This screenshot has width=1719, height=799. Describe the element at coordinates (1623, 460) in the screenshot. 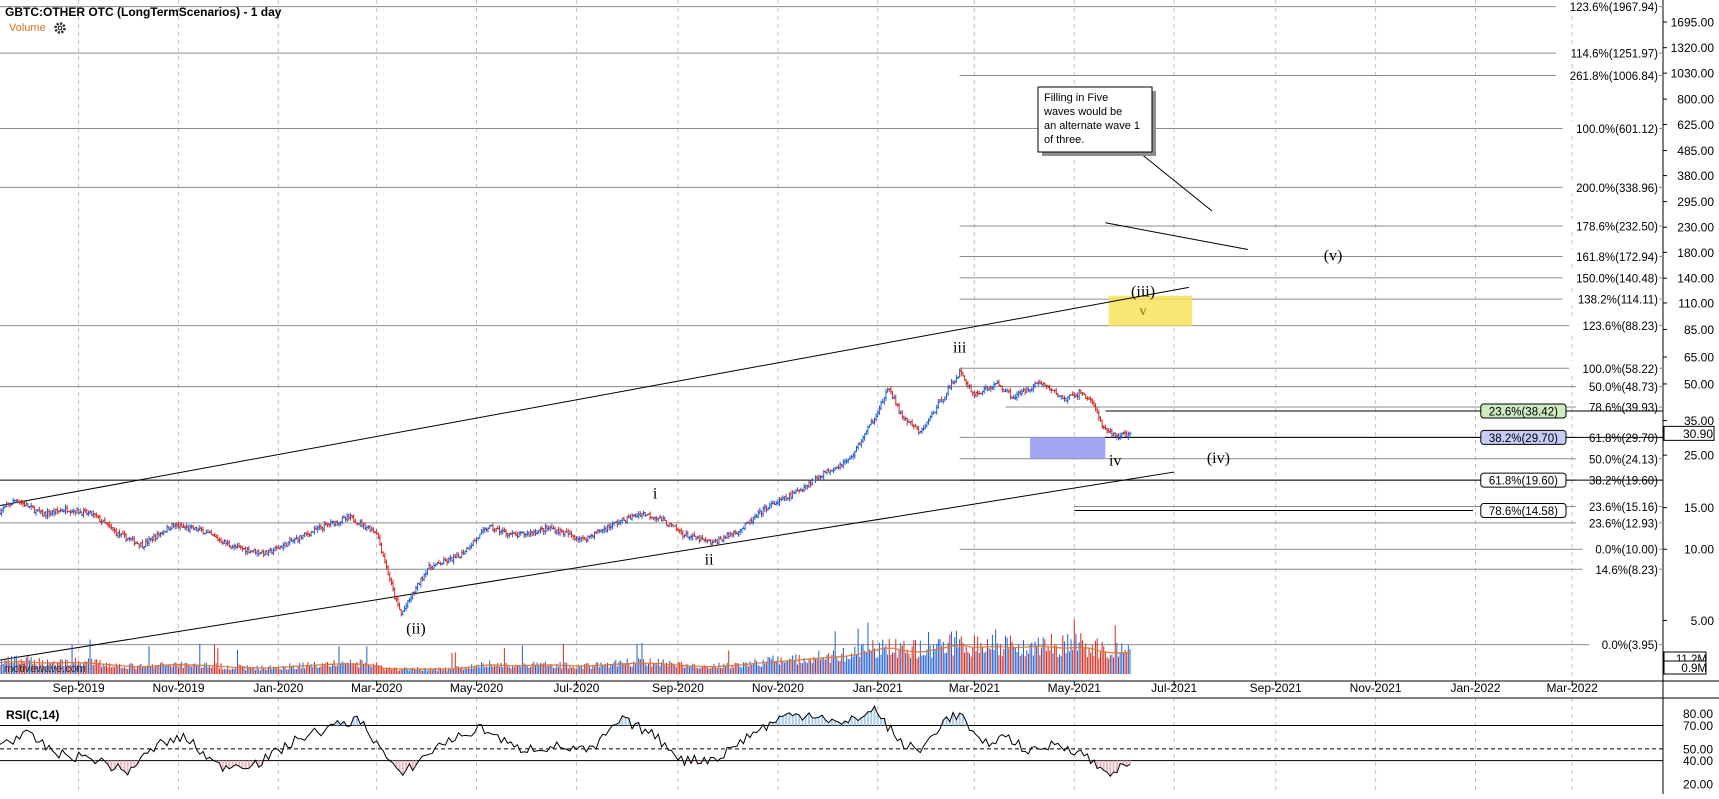

I see `fib-level-label: 50.0%(24.13)` at that location.